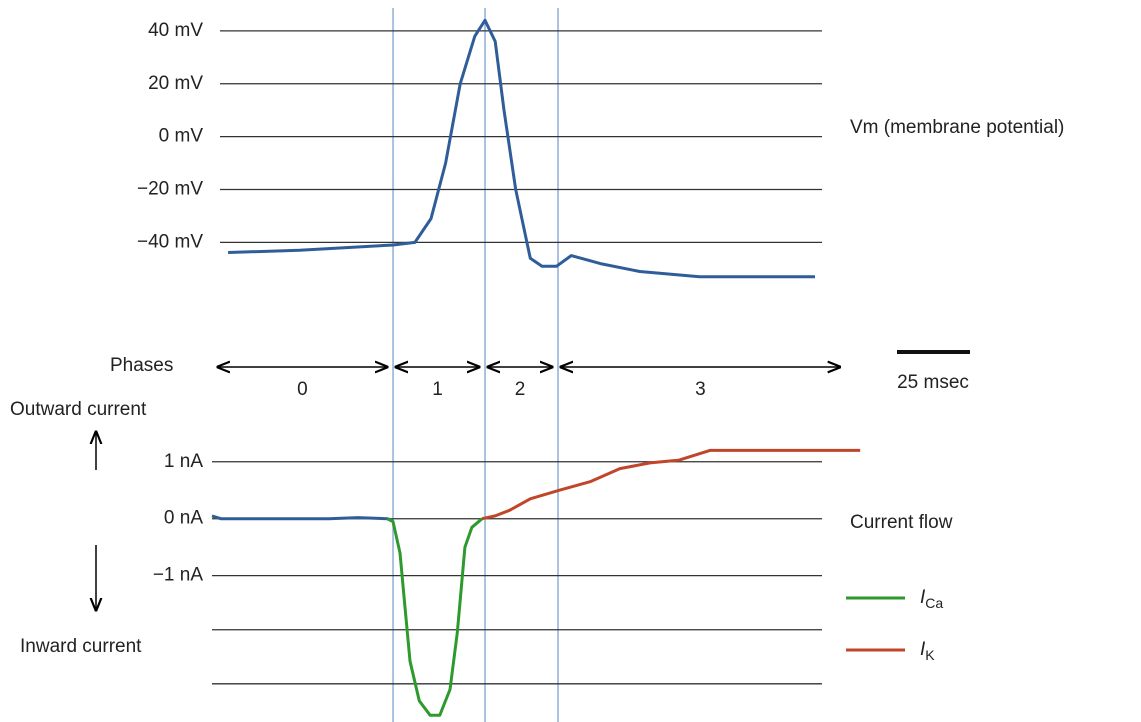 The width and height of the screenshot is (1141, 722). I want to click on phase-label: 0, so click(302, 389).